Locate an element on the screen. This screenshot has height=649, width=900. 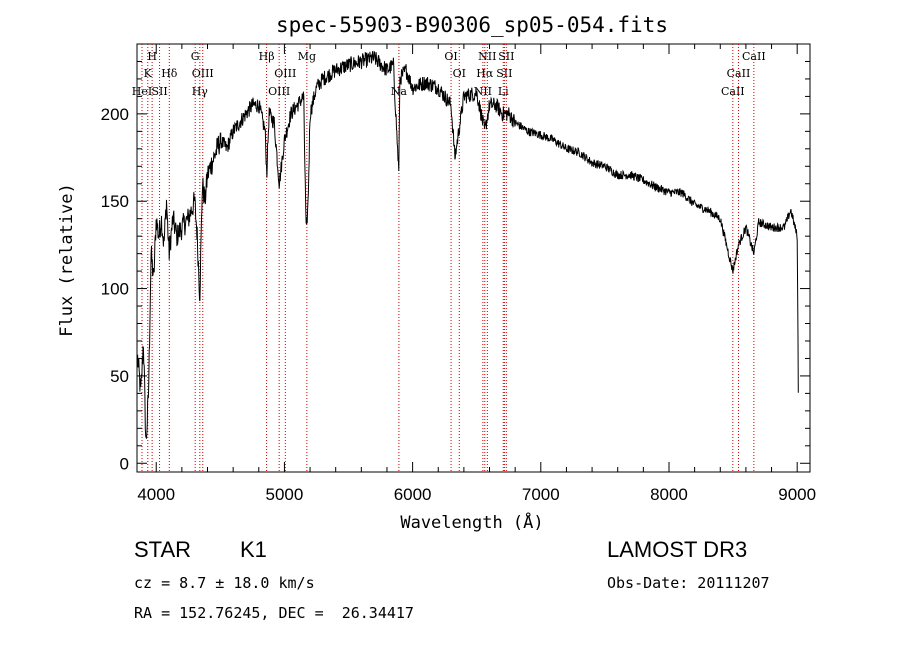
x-axis-label: Wavelength (Å) is located at coordinates (471, 522).